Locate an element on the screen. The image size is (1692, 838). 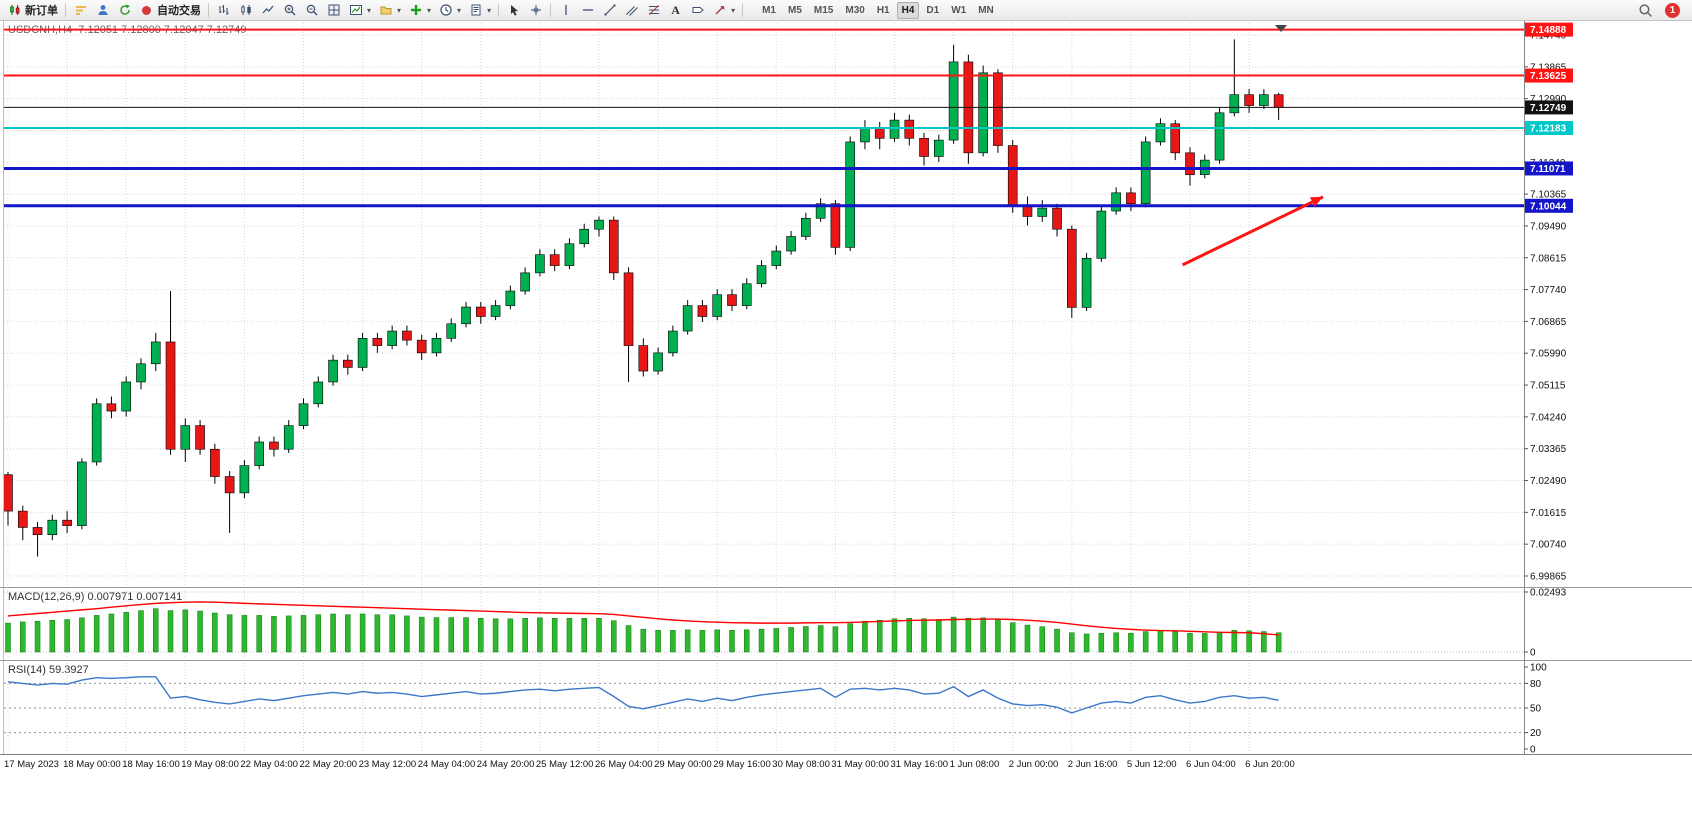
svg-text: 50 is located at coordinates (1536, 709).